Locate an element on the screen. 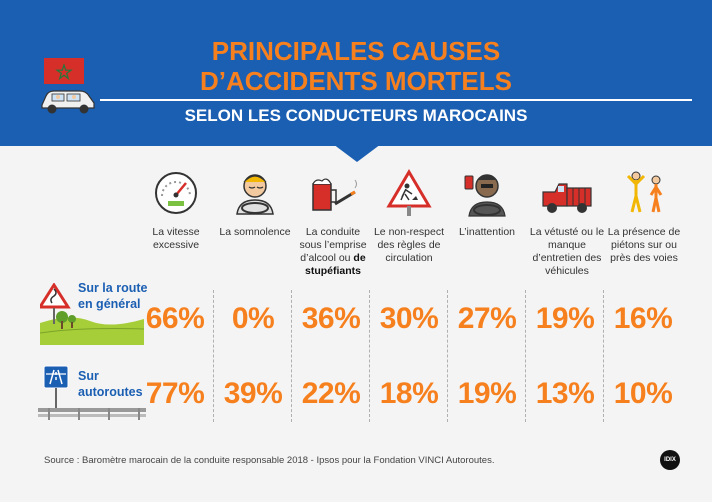  title-line-2: D’ACCIDENTS MORTELS is located at coordinates (356, 81).